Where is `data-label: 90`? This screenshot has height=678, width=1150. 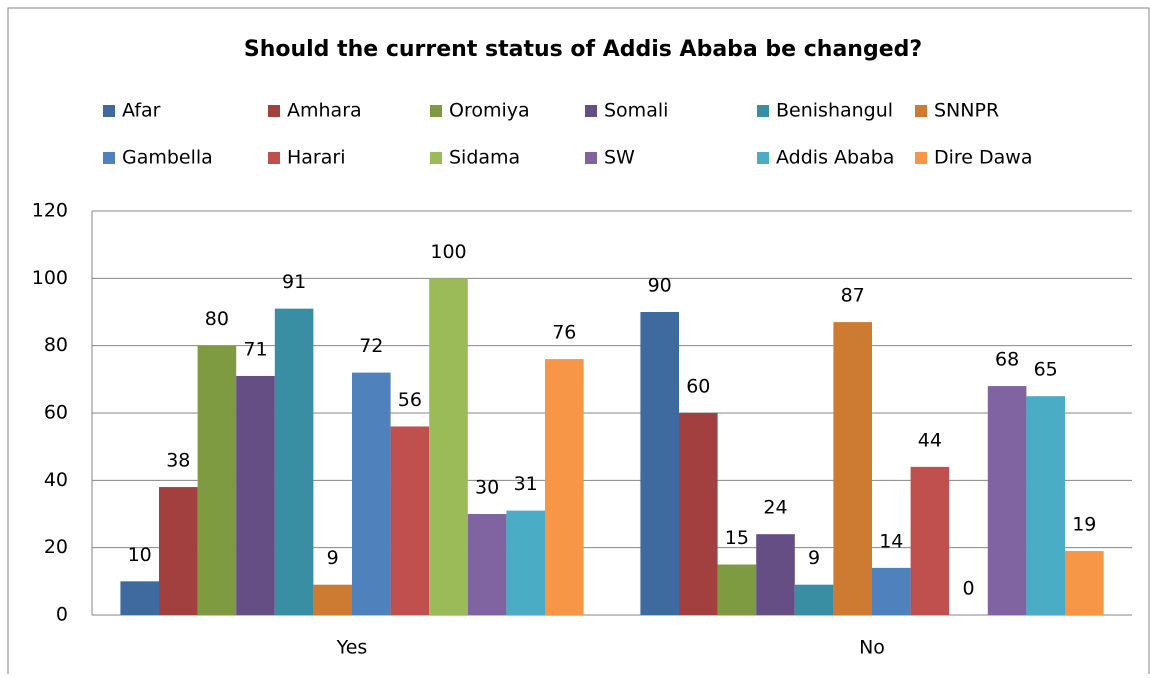
data-label: 90 is located at coordinates (660, 286).